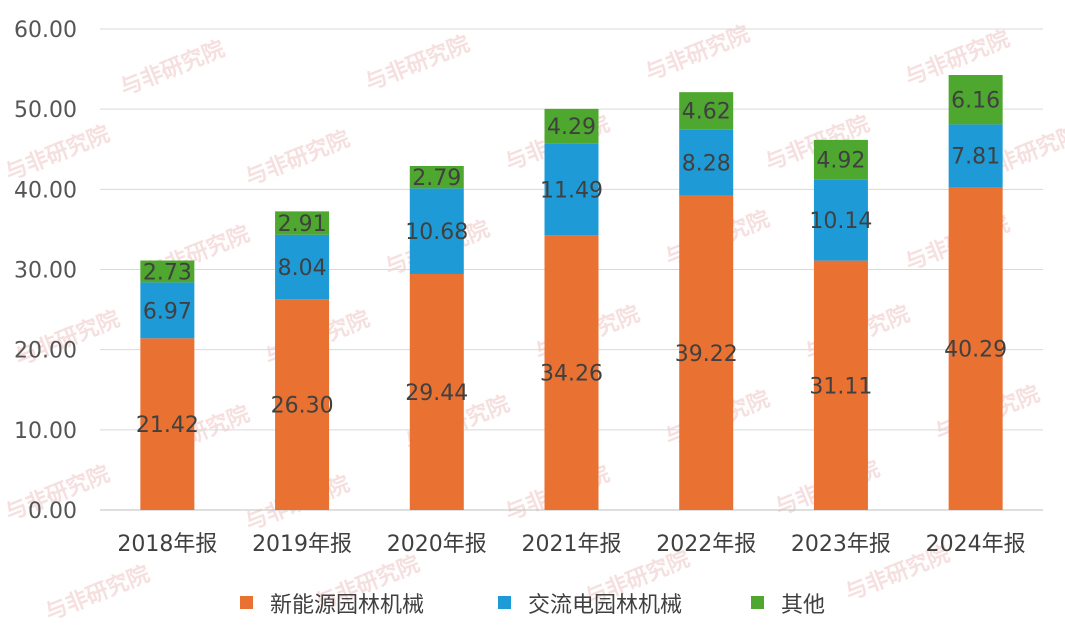  What do you see at coordinates (347, 605) in the screenshot?
I see `legend-label: 新能源园林机械` at bounding box center [347, 605].